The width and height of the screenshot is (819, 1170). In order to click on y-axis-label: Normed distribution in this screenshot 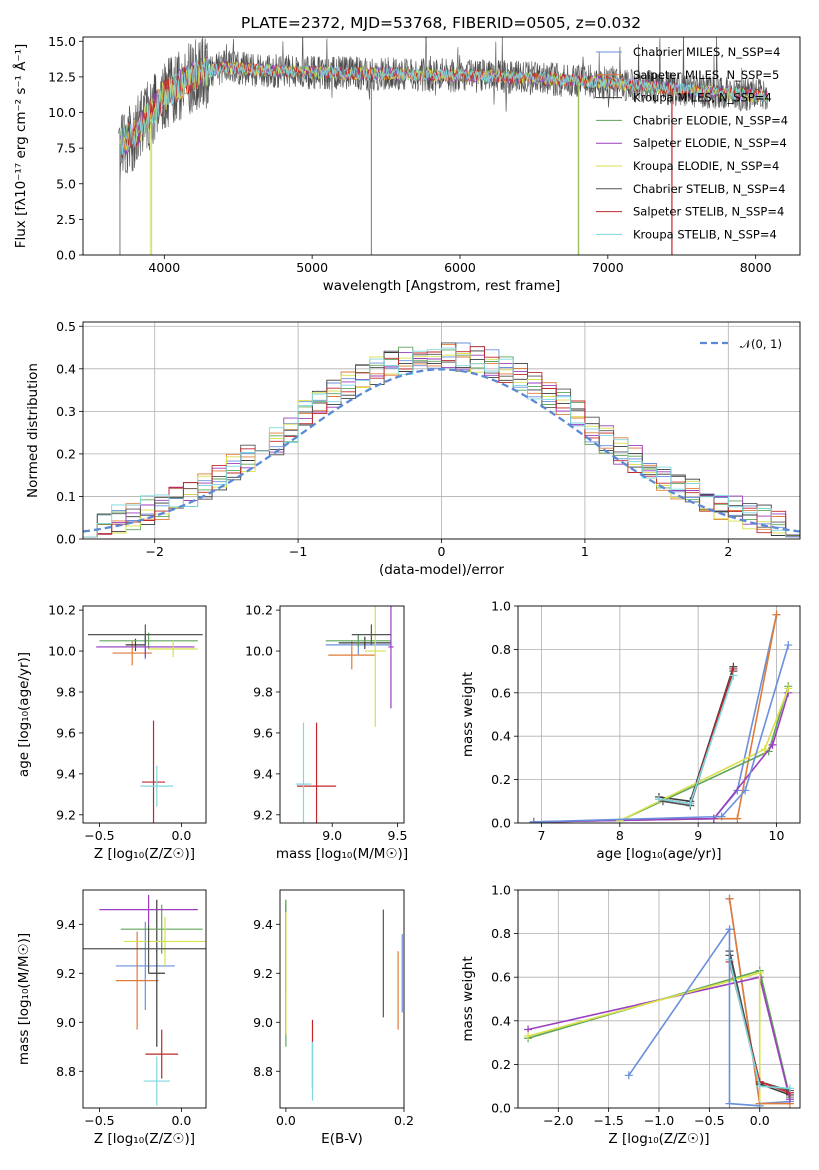, I will do `click(33, 430)`.